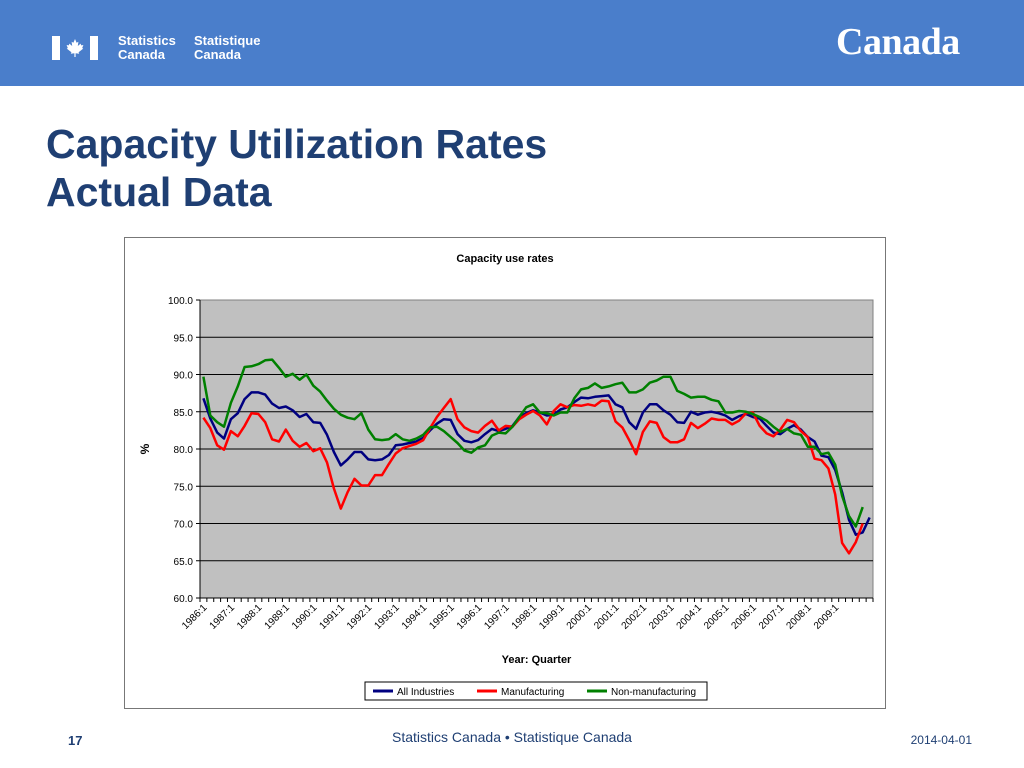  What do you see at coordinates (607, 617) in the screenshot?
I see `x-tick-label: 2001:1` at bounding box center [607, 617].